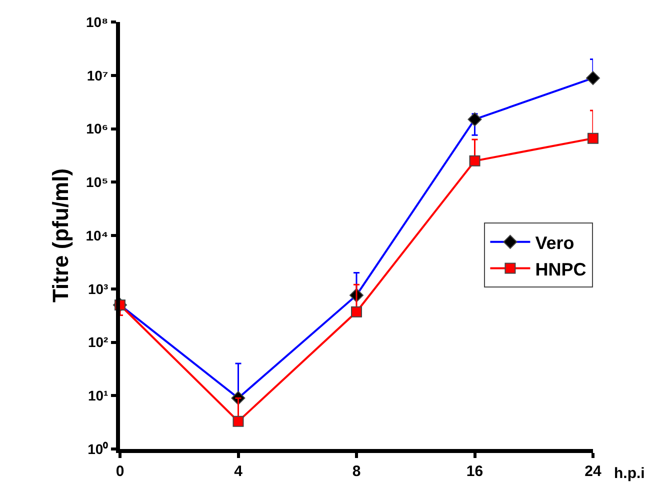 Image resolution: width=655 pixels, height=483 pixels. Describe the element at coordinates (554, 242) in the screenshot. I see `legend-label: Vero` at that location.